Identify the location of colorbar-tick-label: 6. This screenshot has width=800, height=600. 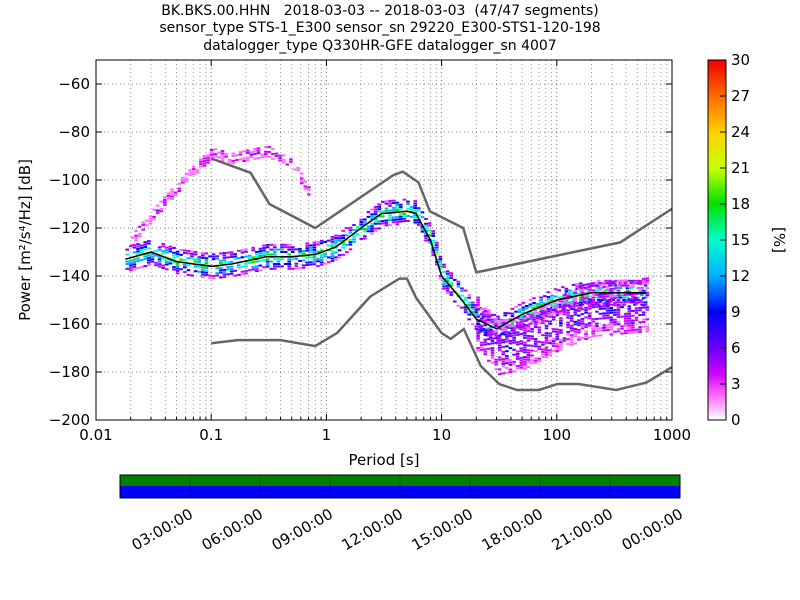
(736, 348).